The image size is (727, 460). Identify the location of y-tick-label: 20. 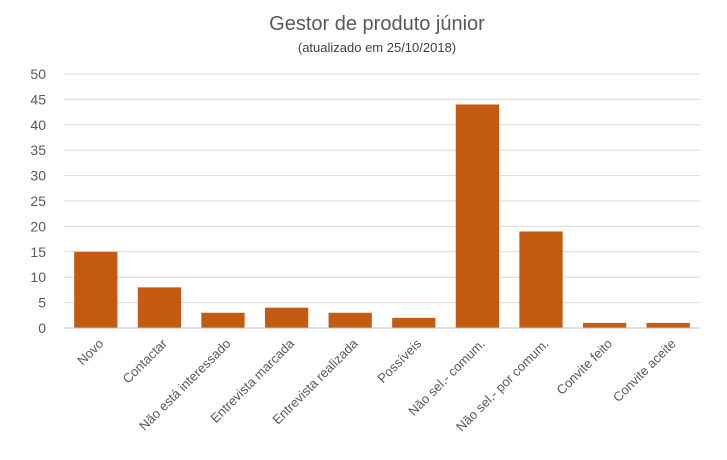
(38, 226).